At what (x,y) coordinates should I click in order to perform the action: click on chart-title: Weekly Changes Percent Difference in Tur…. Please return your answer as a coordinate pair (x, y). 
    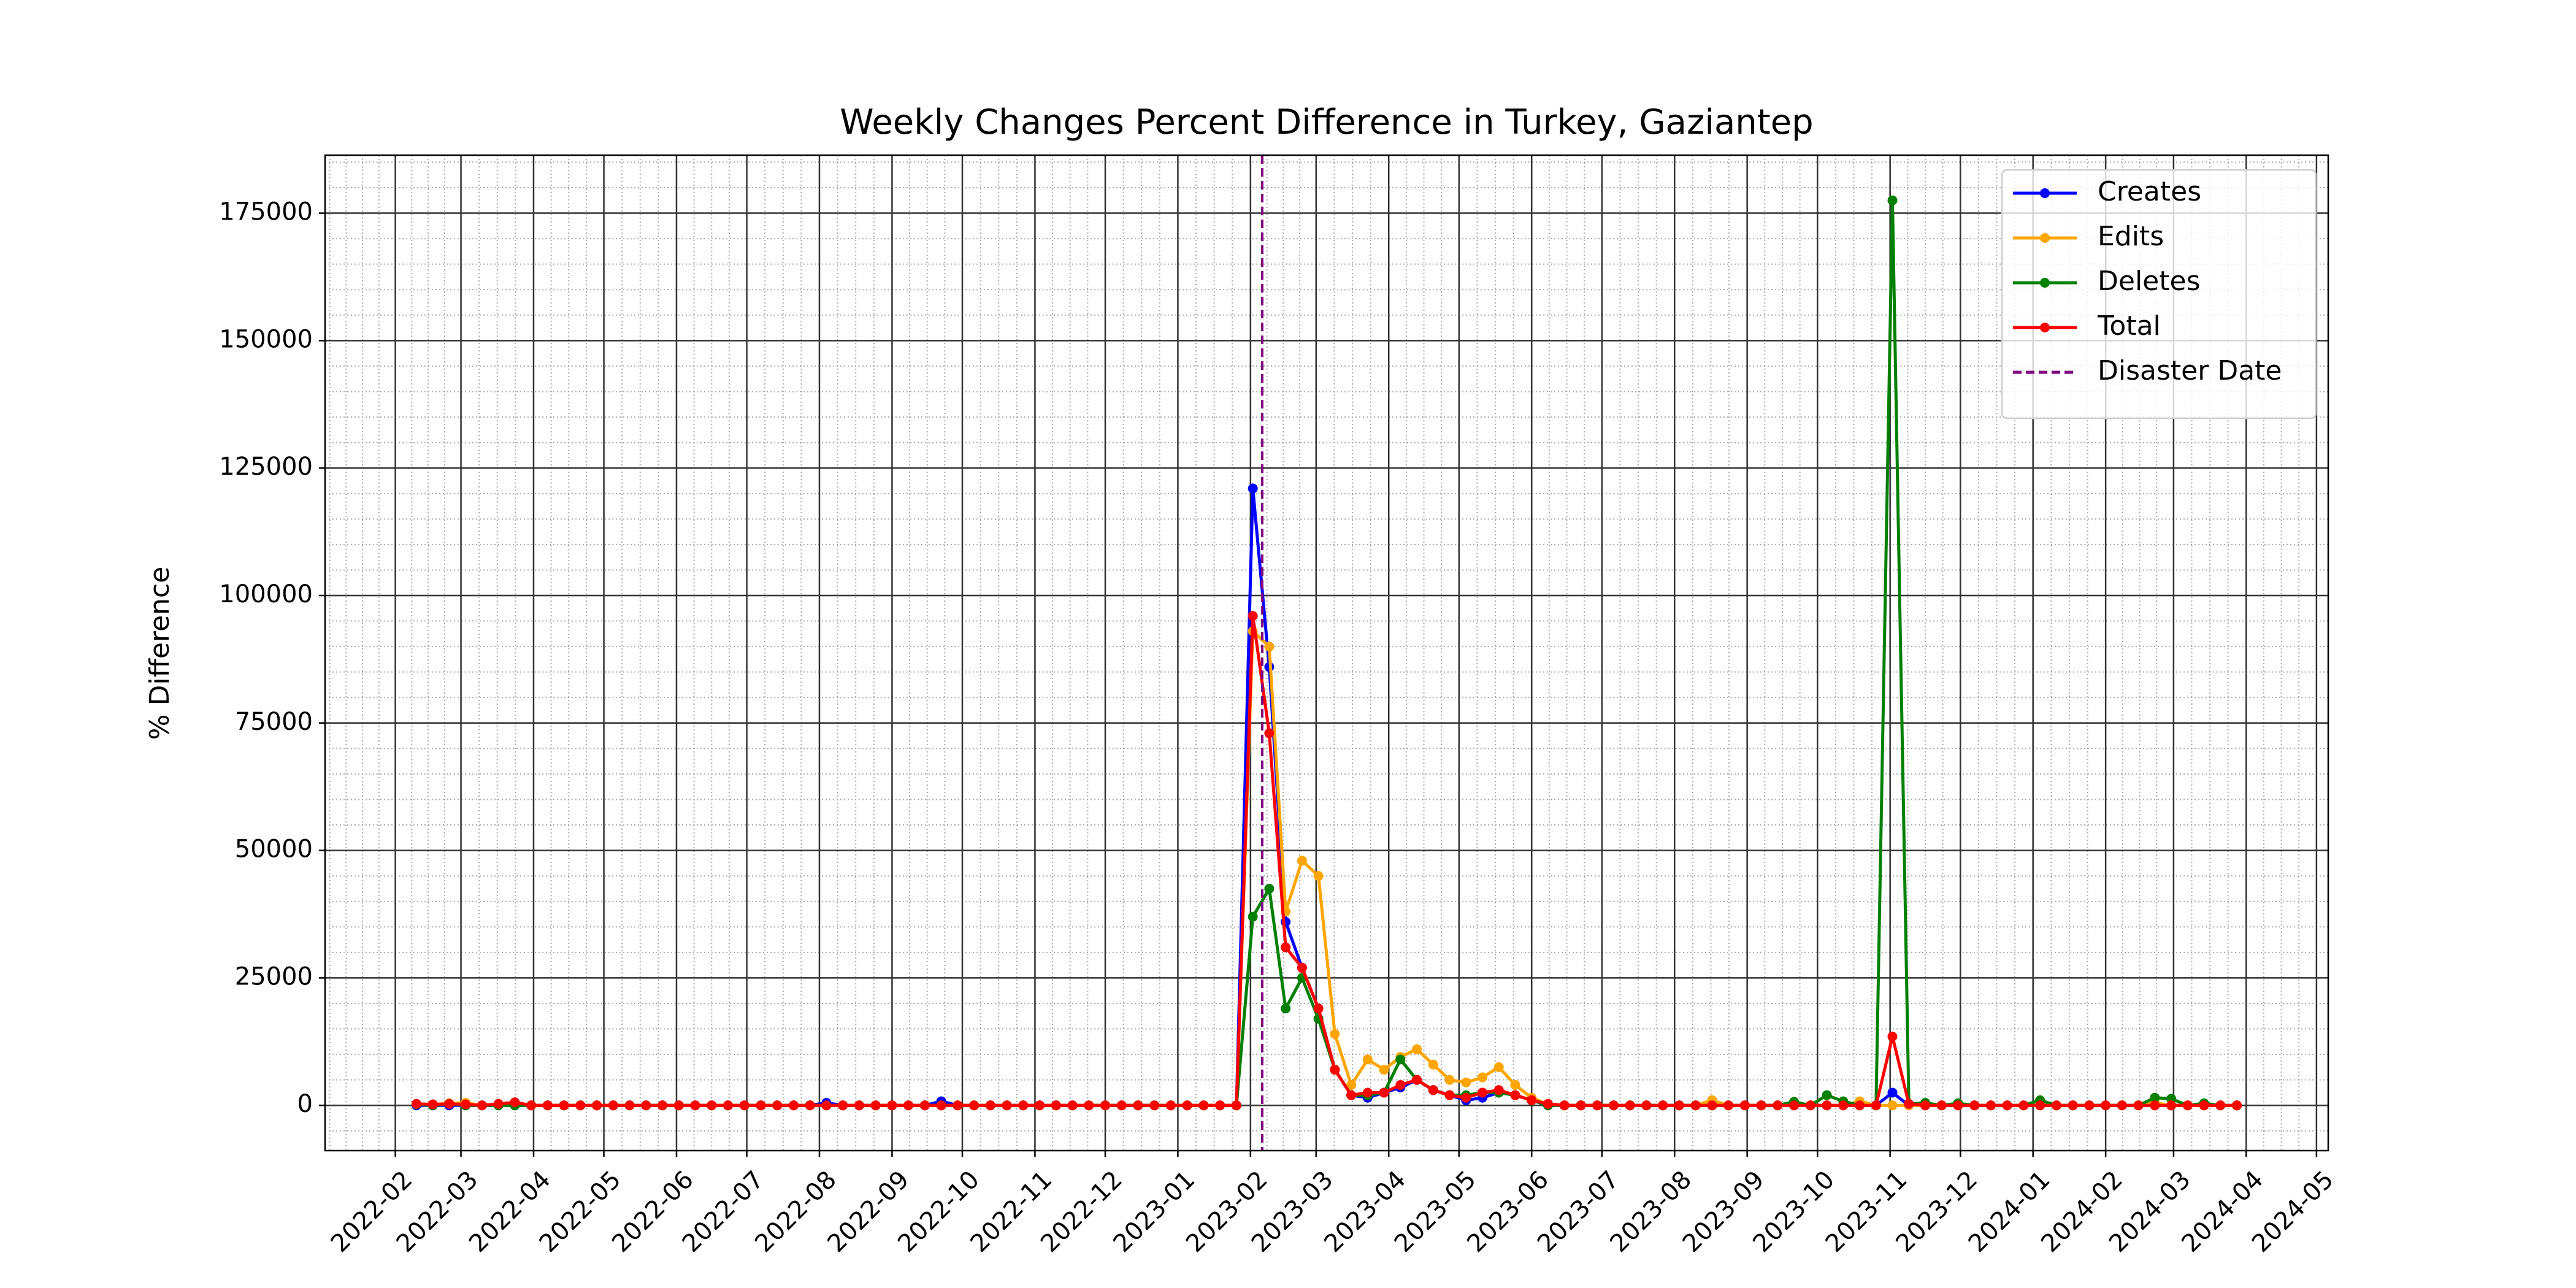
    Looking at the image, I should click on (1326, 122).